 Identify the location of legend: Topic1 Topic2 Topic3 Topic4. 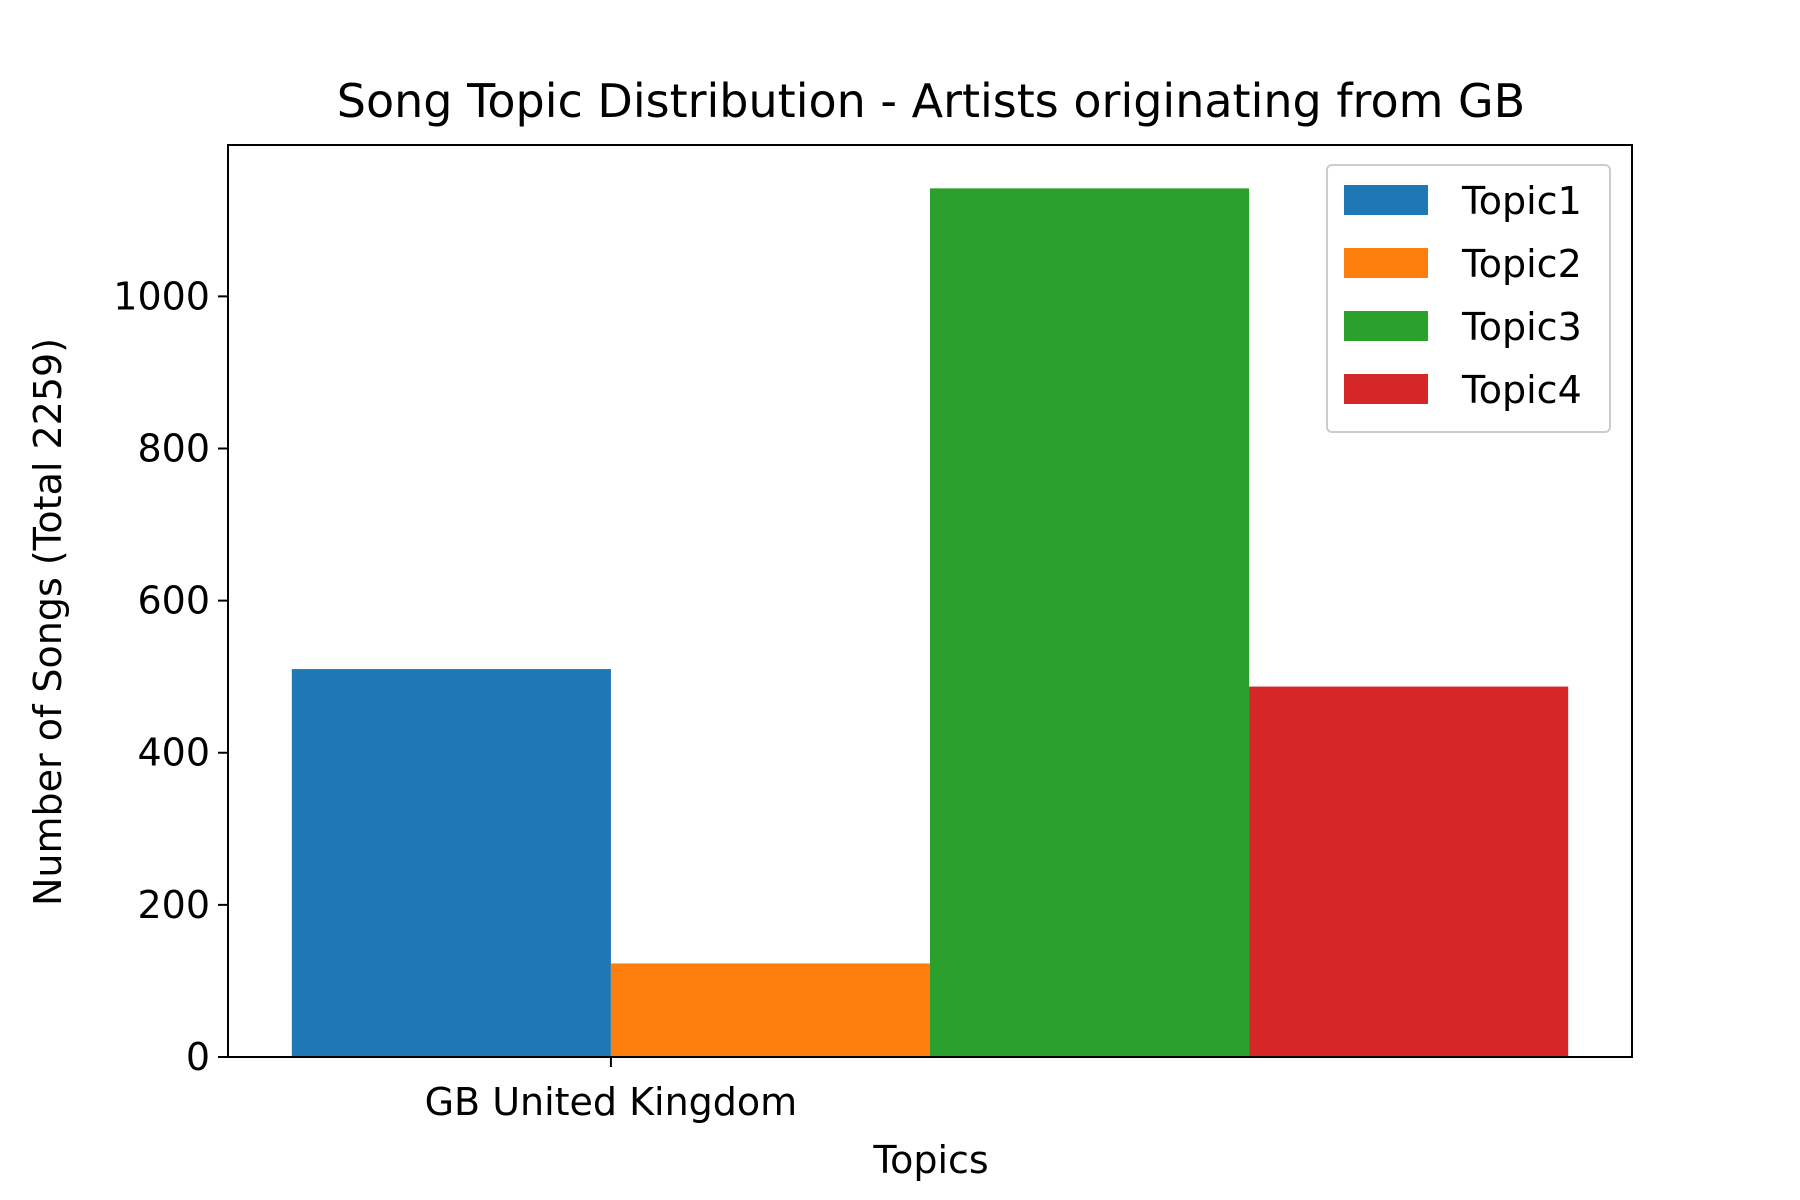
(1468, 298).